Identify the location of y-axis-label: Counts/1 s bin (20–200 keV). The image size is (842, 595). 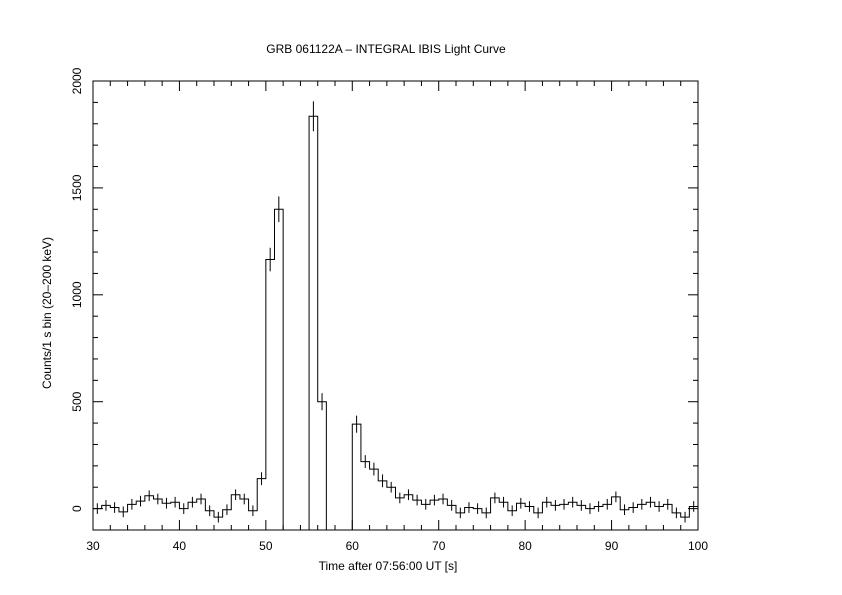
(47, 313).